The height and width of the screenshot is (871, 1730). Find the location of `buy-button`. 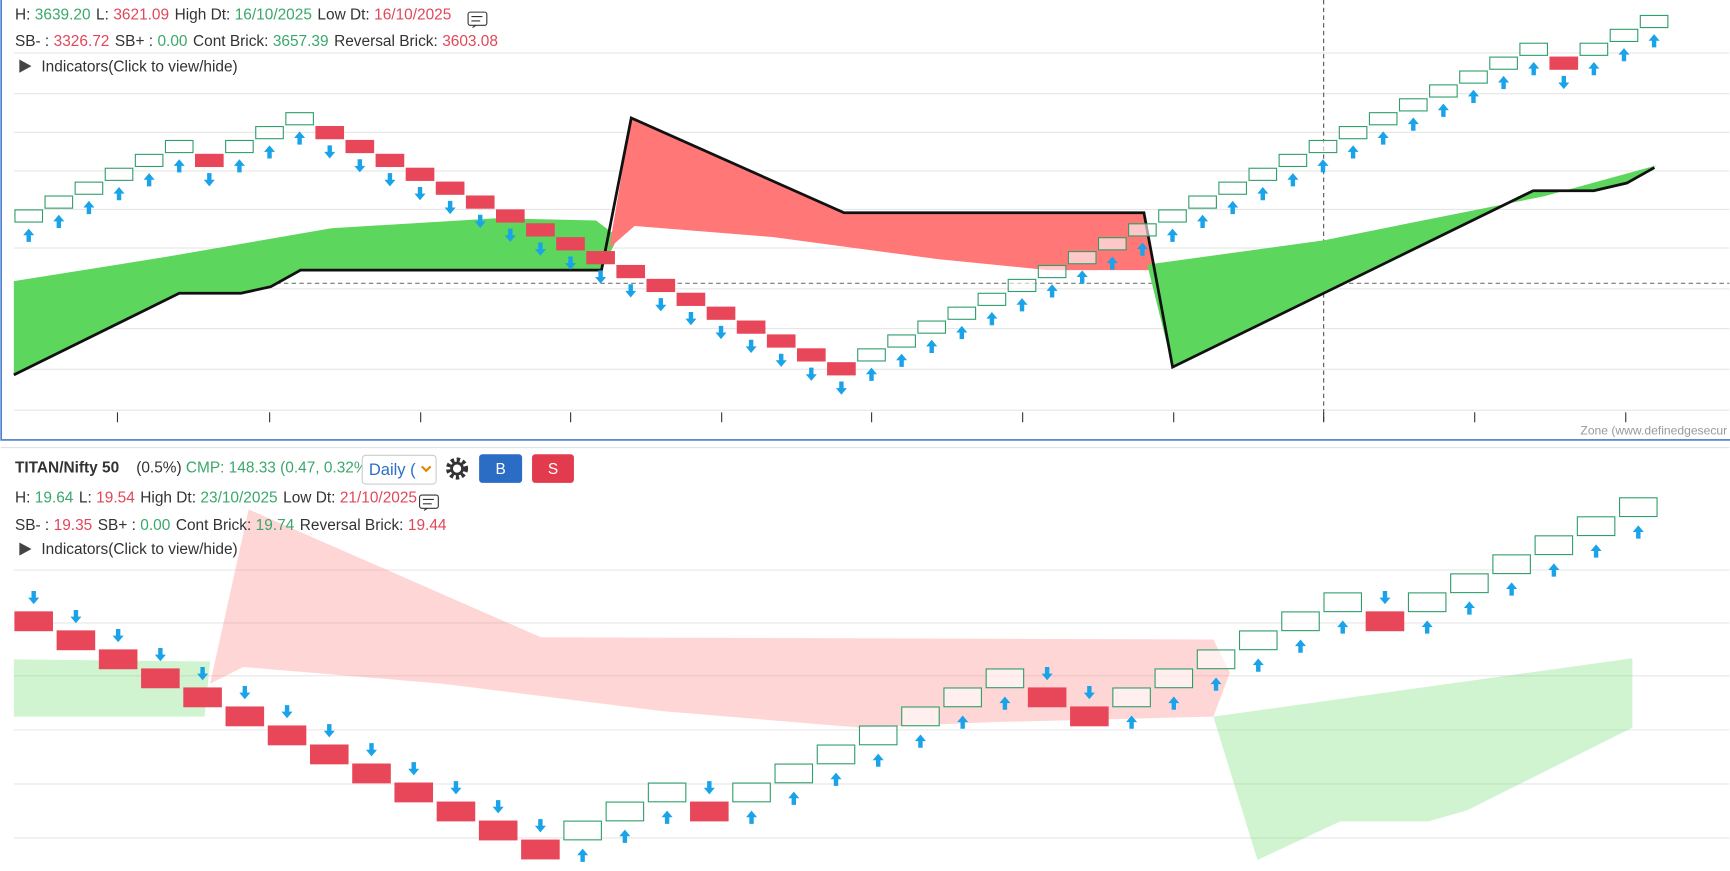

buy-button is located at coordinates (501, 468).